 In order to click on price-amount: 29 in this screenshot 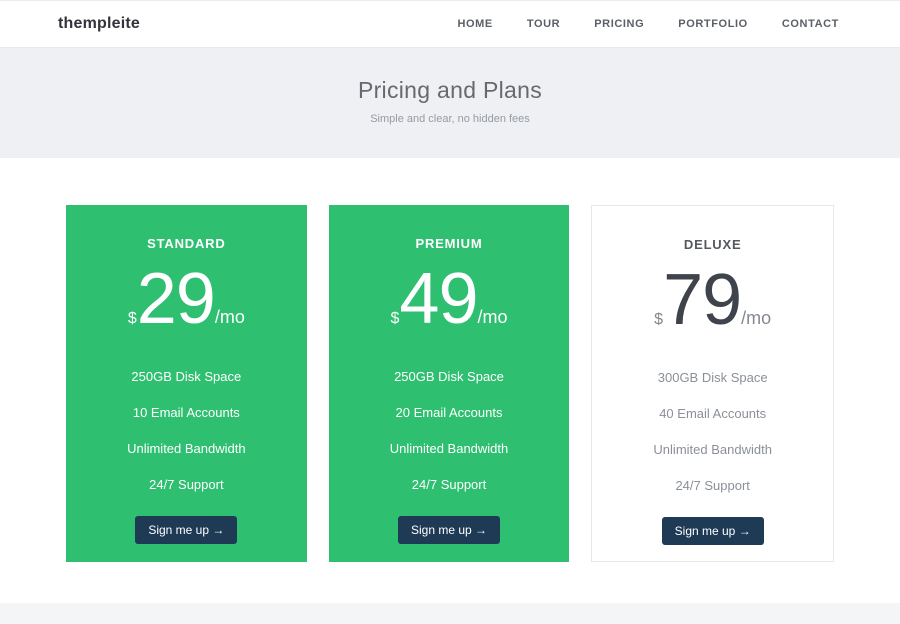, I will do `click(176, 299)`.